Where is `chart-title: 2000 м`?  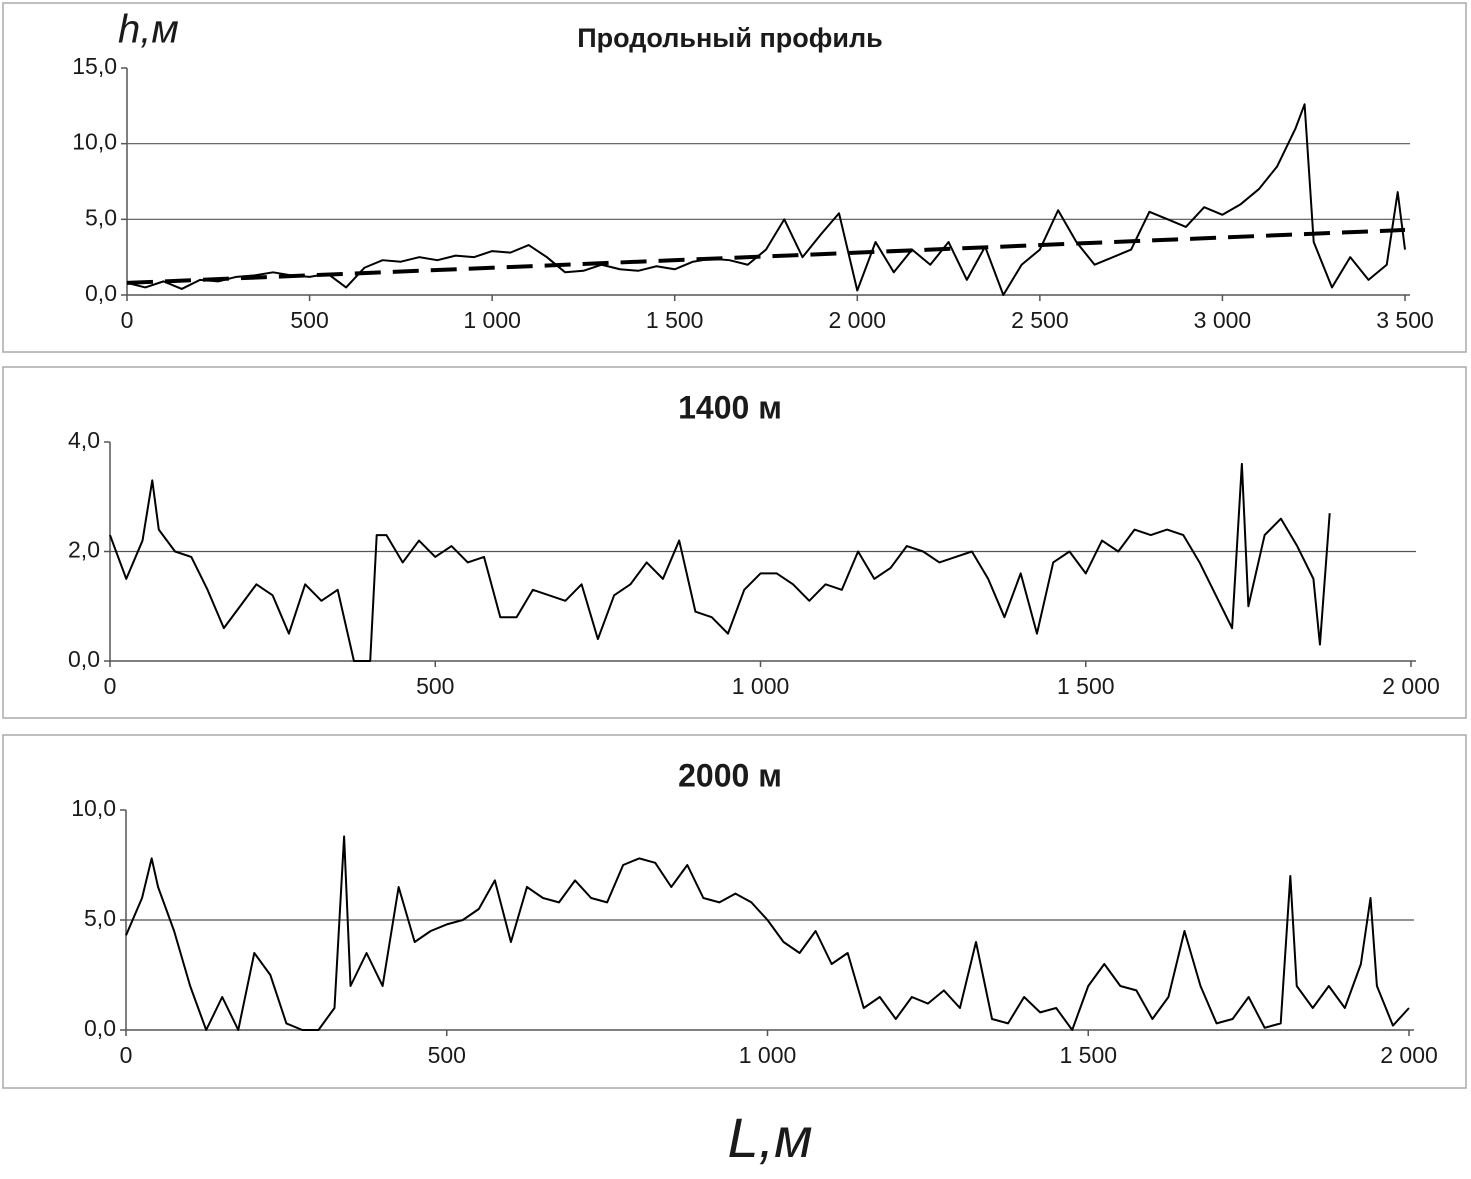
chart-title: 2000 м is located at coordinates (730, 775).